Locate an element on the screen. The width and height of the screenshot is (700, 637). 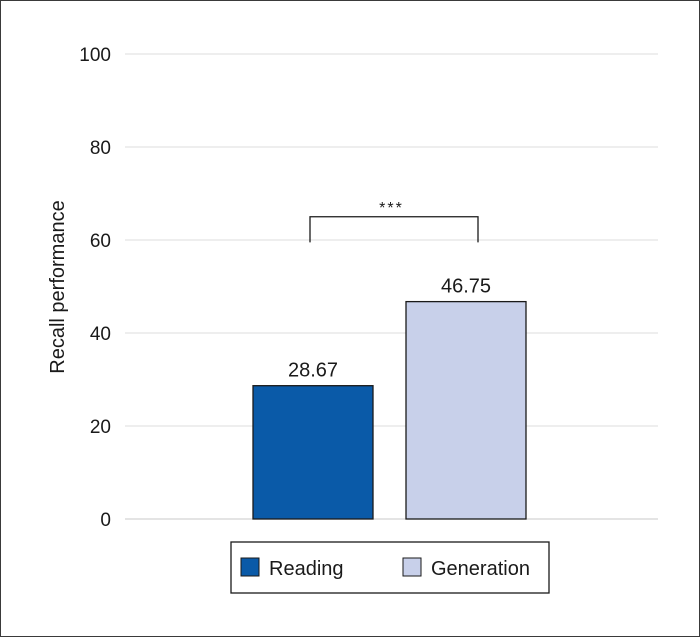
legend-label-reading: Reading is located at coordinates (306, 569).